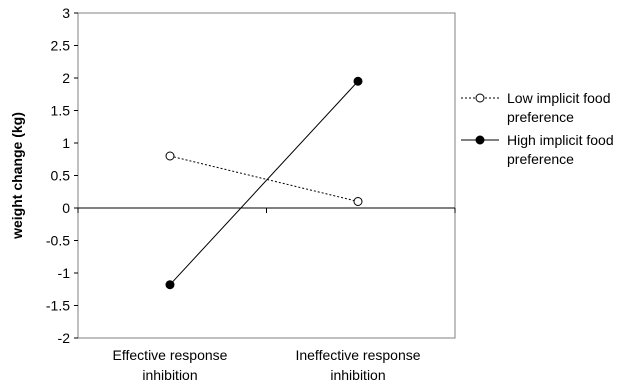 Image resolution: width=629 pixels, height=387 pixels. What do you see at coordinates (66, 143) in the screenshot?
I see `y-tick-label: 1` at bounding box center [66, 143].